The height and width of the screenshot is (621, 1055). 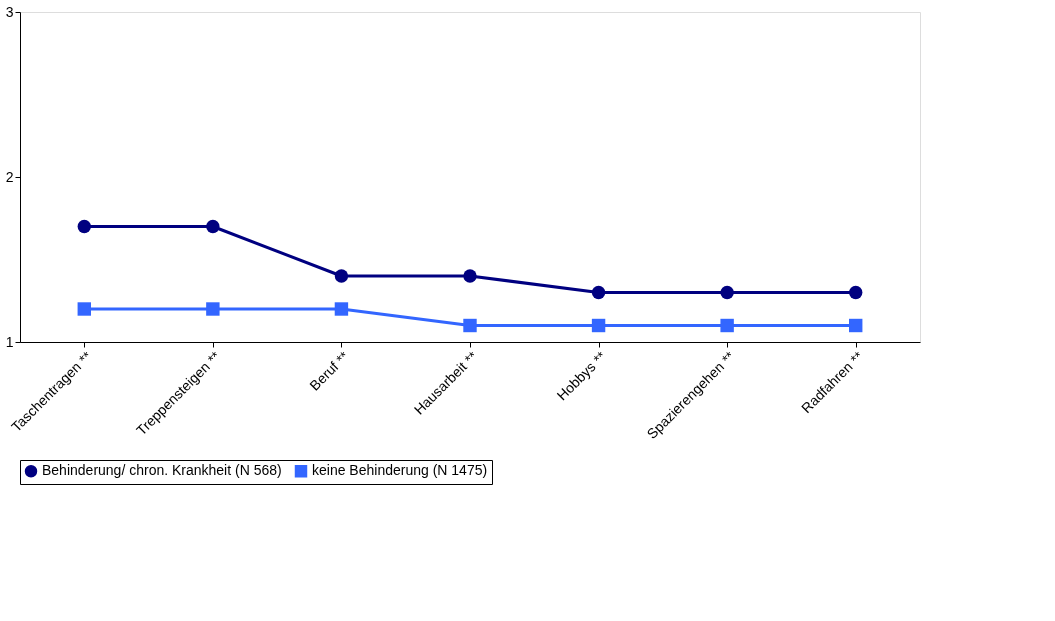 What do you see at coordinates (9, 11) in the screenshot?
I see `y-tick-label: 3` at bounding box center [9, 11].